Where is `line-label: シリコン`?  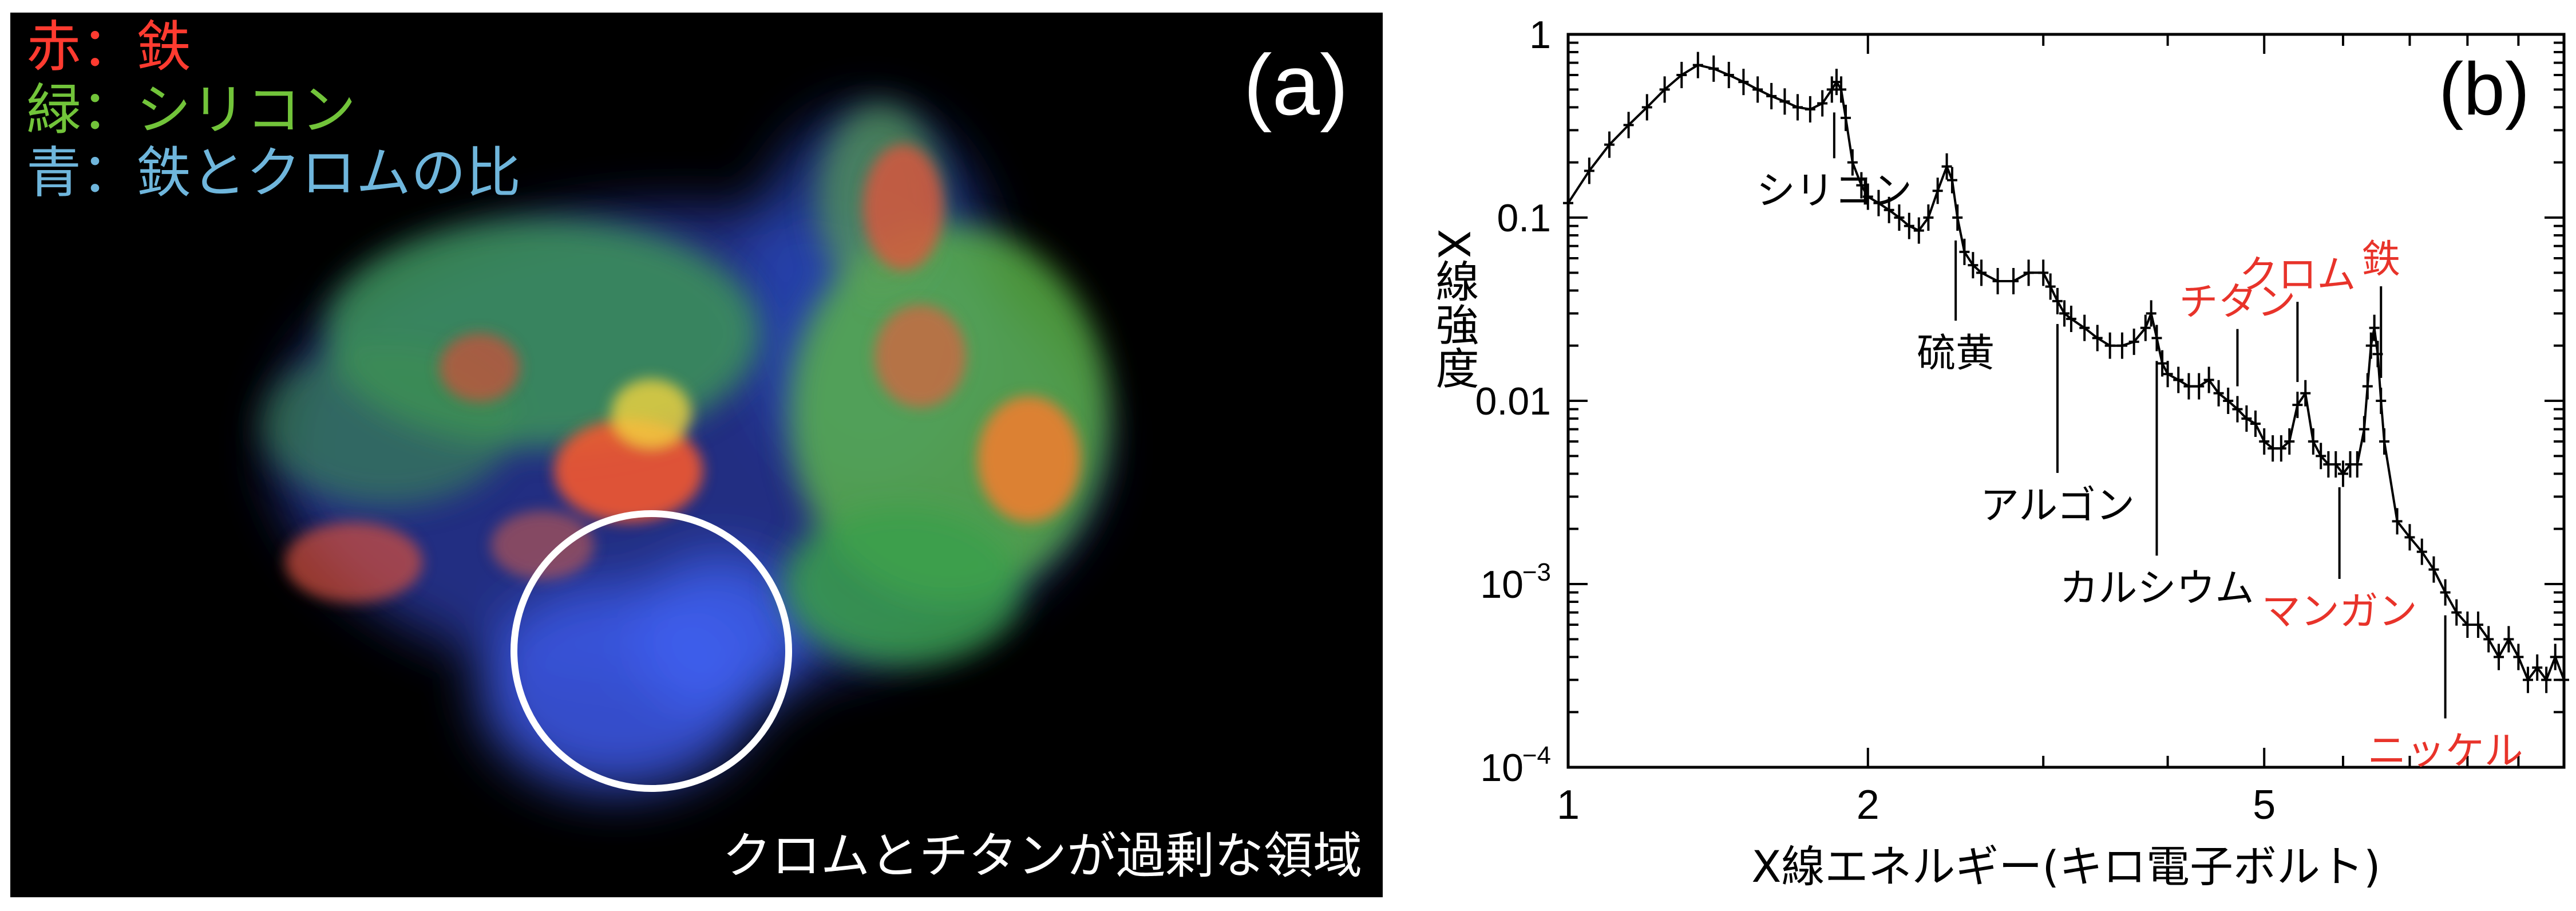 line-label: シリコン is located at coordinates (1834, 191).